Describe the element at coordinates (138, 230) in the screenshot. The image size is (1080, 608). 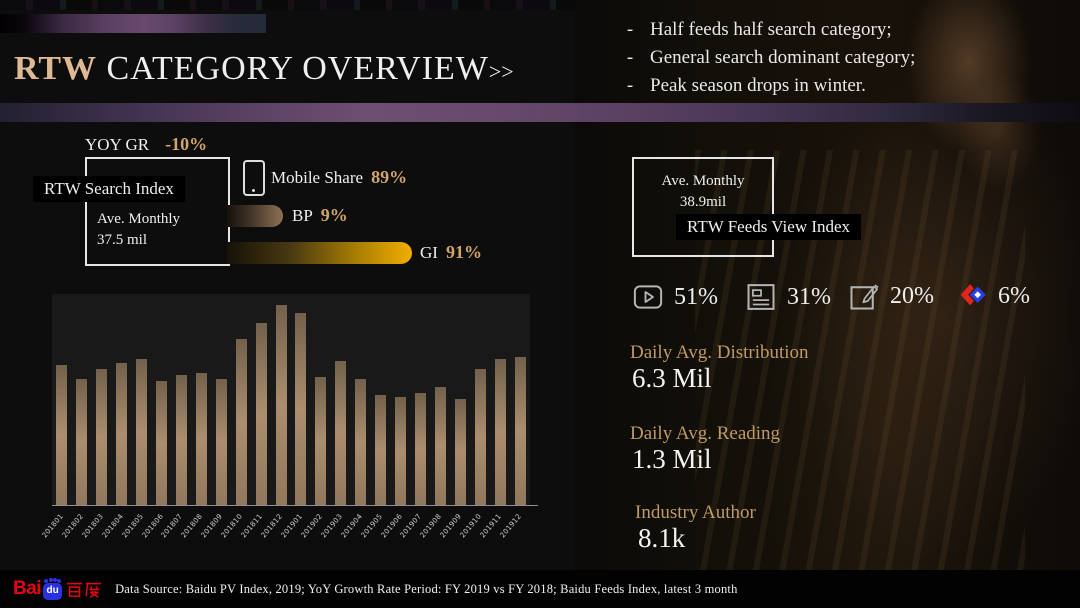
I see `search-avg-monthly: Ave. Monthly 37.5 mil` at that location.